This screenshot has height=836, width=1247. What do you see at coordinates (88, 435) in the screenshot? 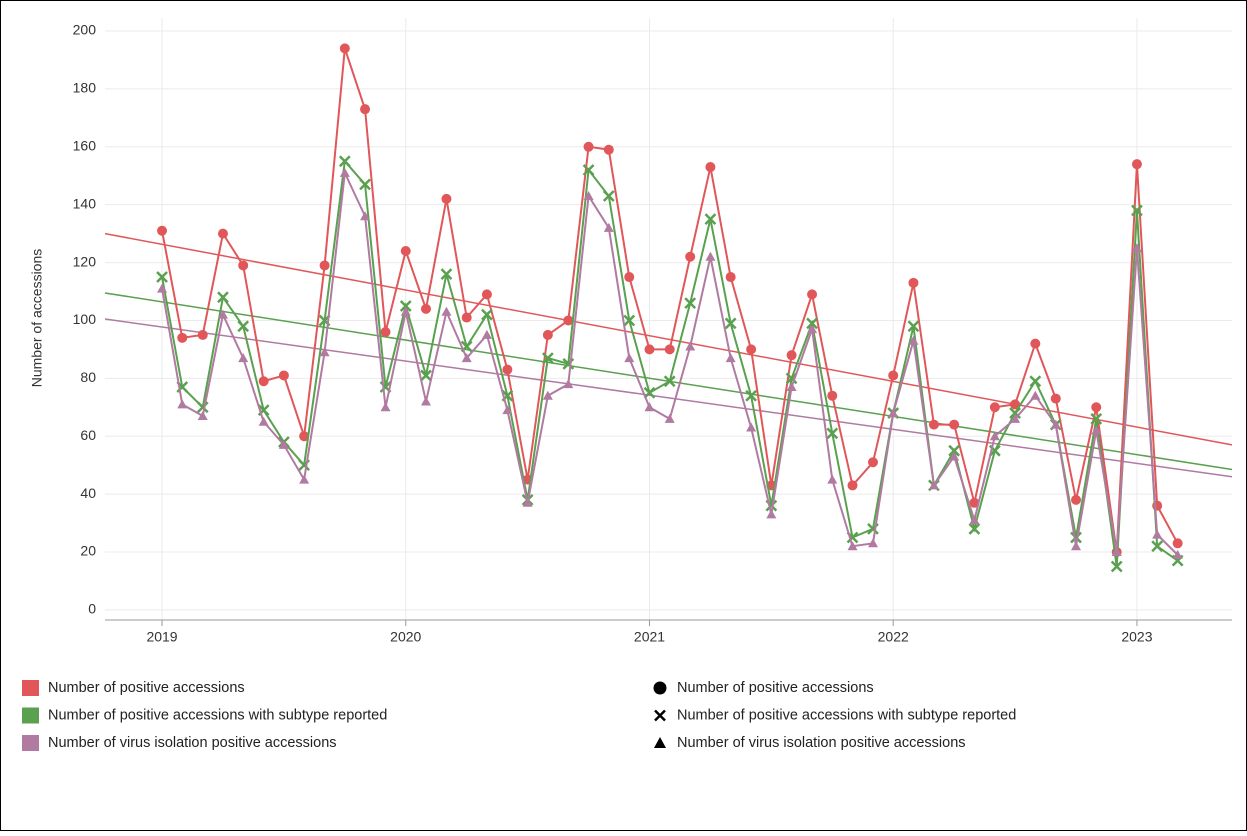
I see `y-tick-label: 60` at bounding box center [88, 435].